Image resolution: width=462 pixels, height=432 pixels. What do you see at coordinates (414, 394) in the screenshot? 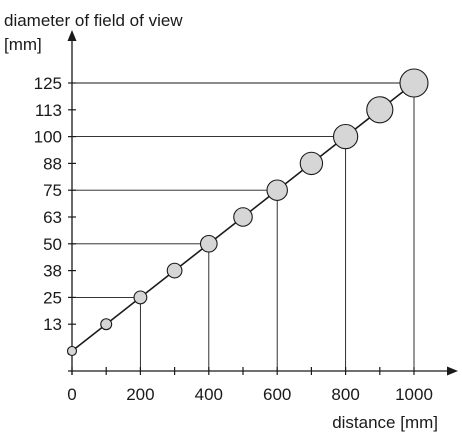
I see `x-tick-label: 1000` at bounding box center [414, 394].